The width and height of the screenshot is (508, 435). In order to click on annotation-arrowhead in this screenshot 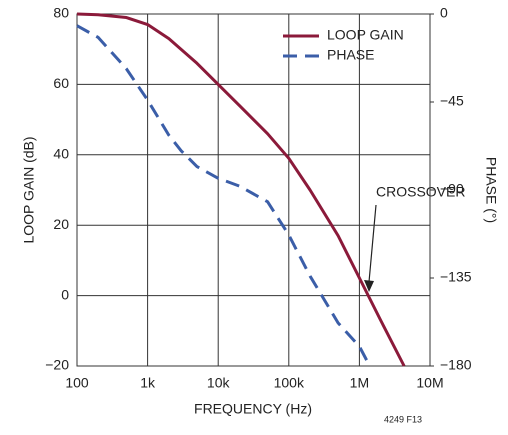, I will do `click(369, 286)`.